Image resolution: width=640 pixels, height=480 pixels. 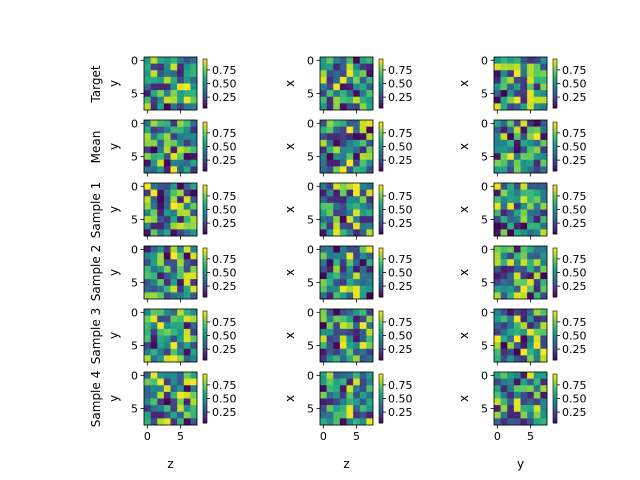 I want to click on row-label: Mean, so click(x=96, y=147).